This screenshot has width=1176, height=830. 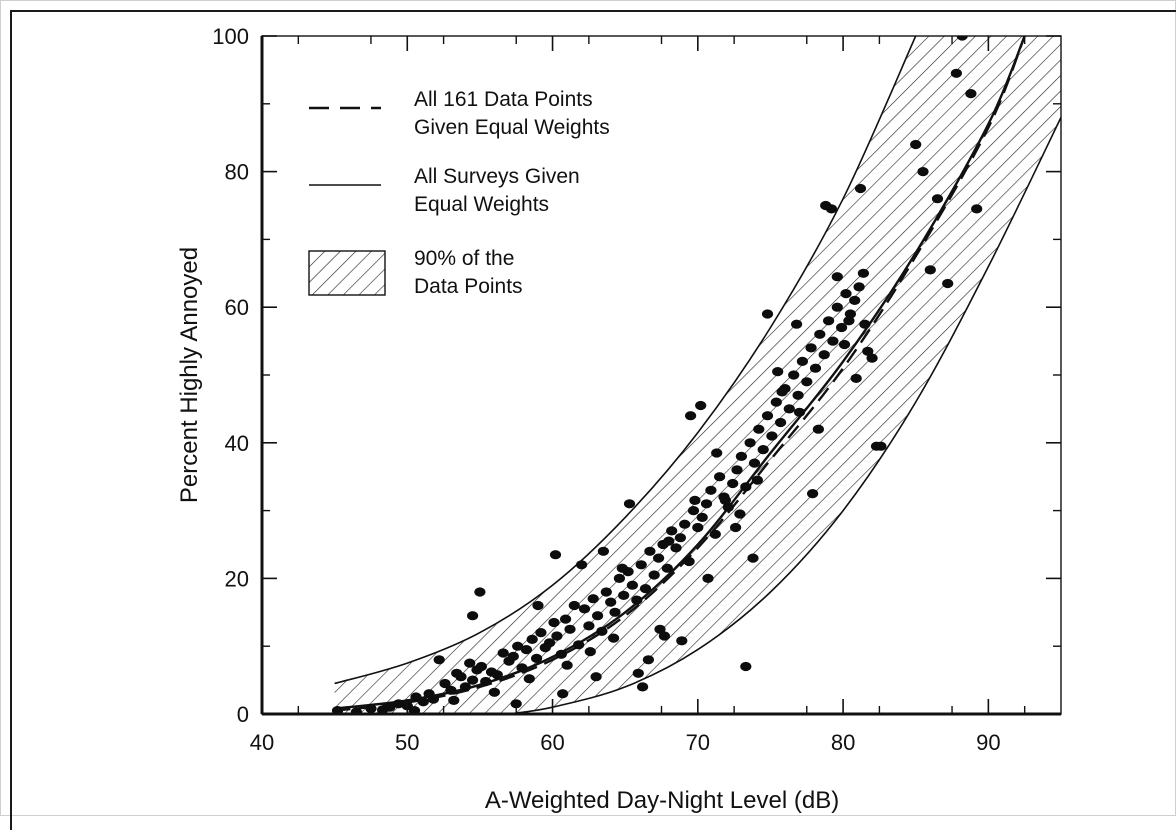 I want to click on y-tick-label: 20, so click(x=237, y=578).